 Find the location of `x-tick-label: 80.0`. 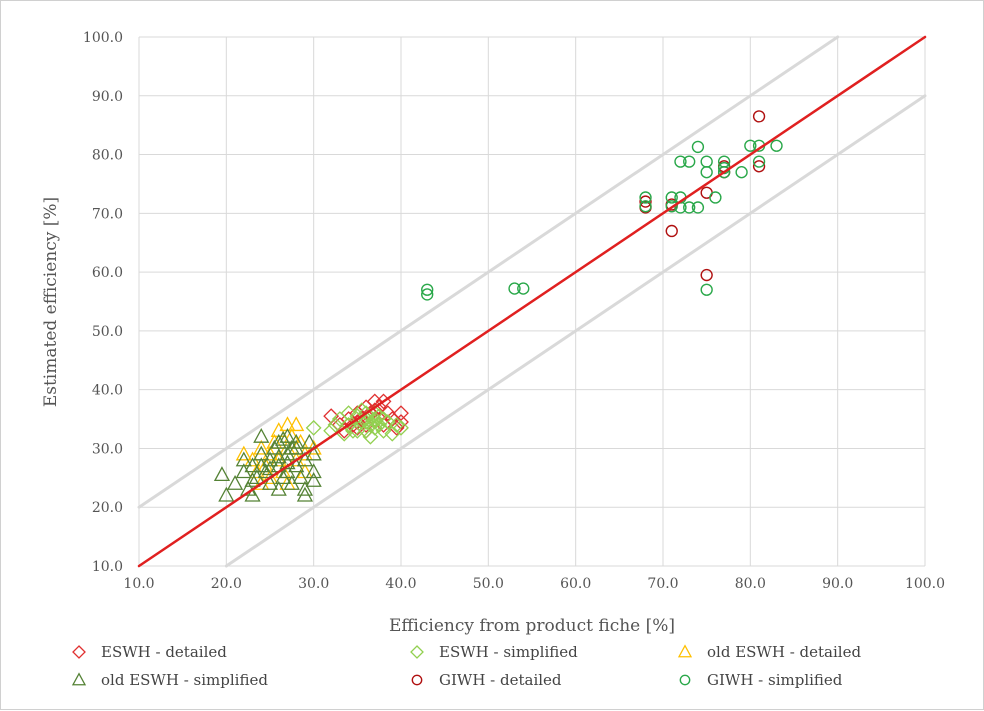

x-tick-label: 80.0 is located at coordinates (750, 584).